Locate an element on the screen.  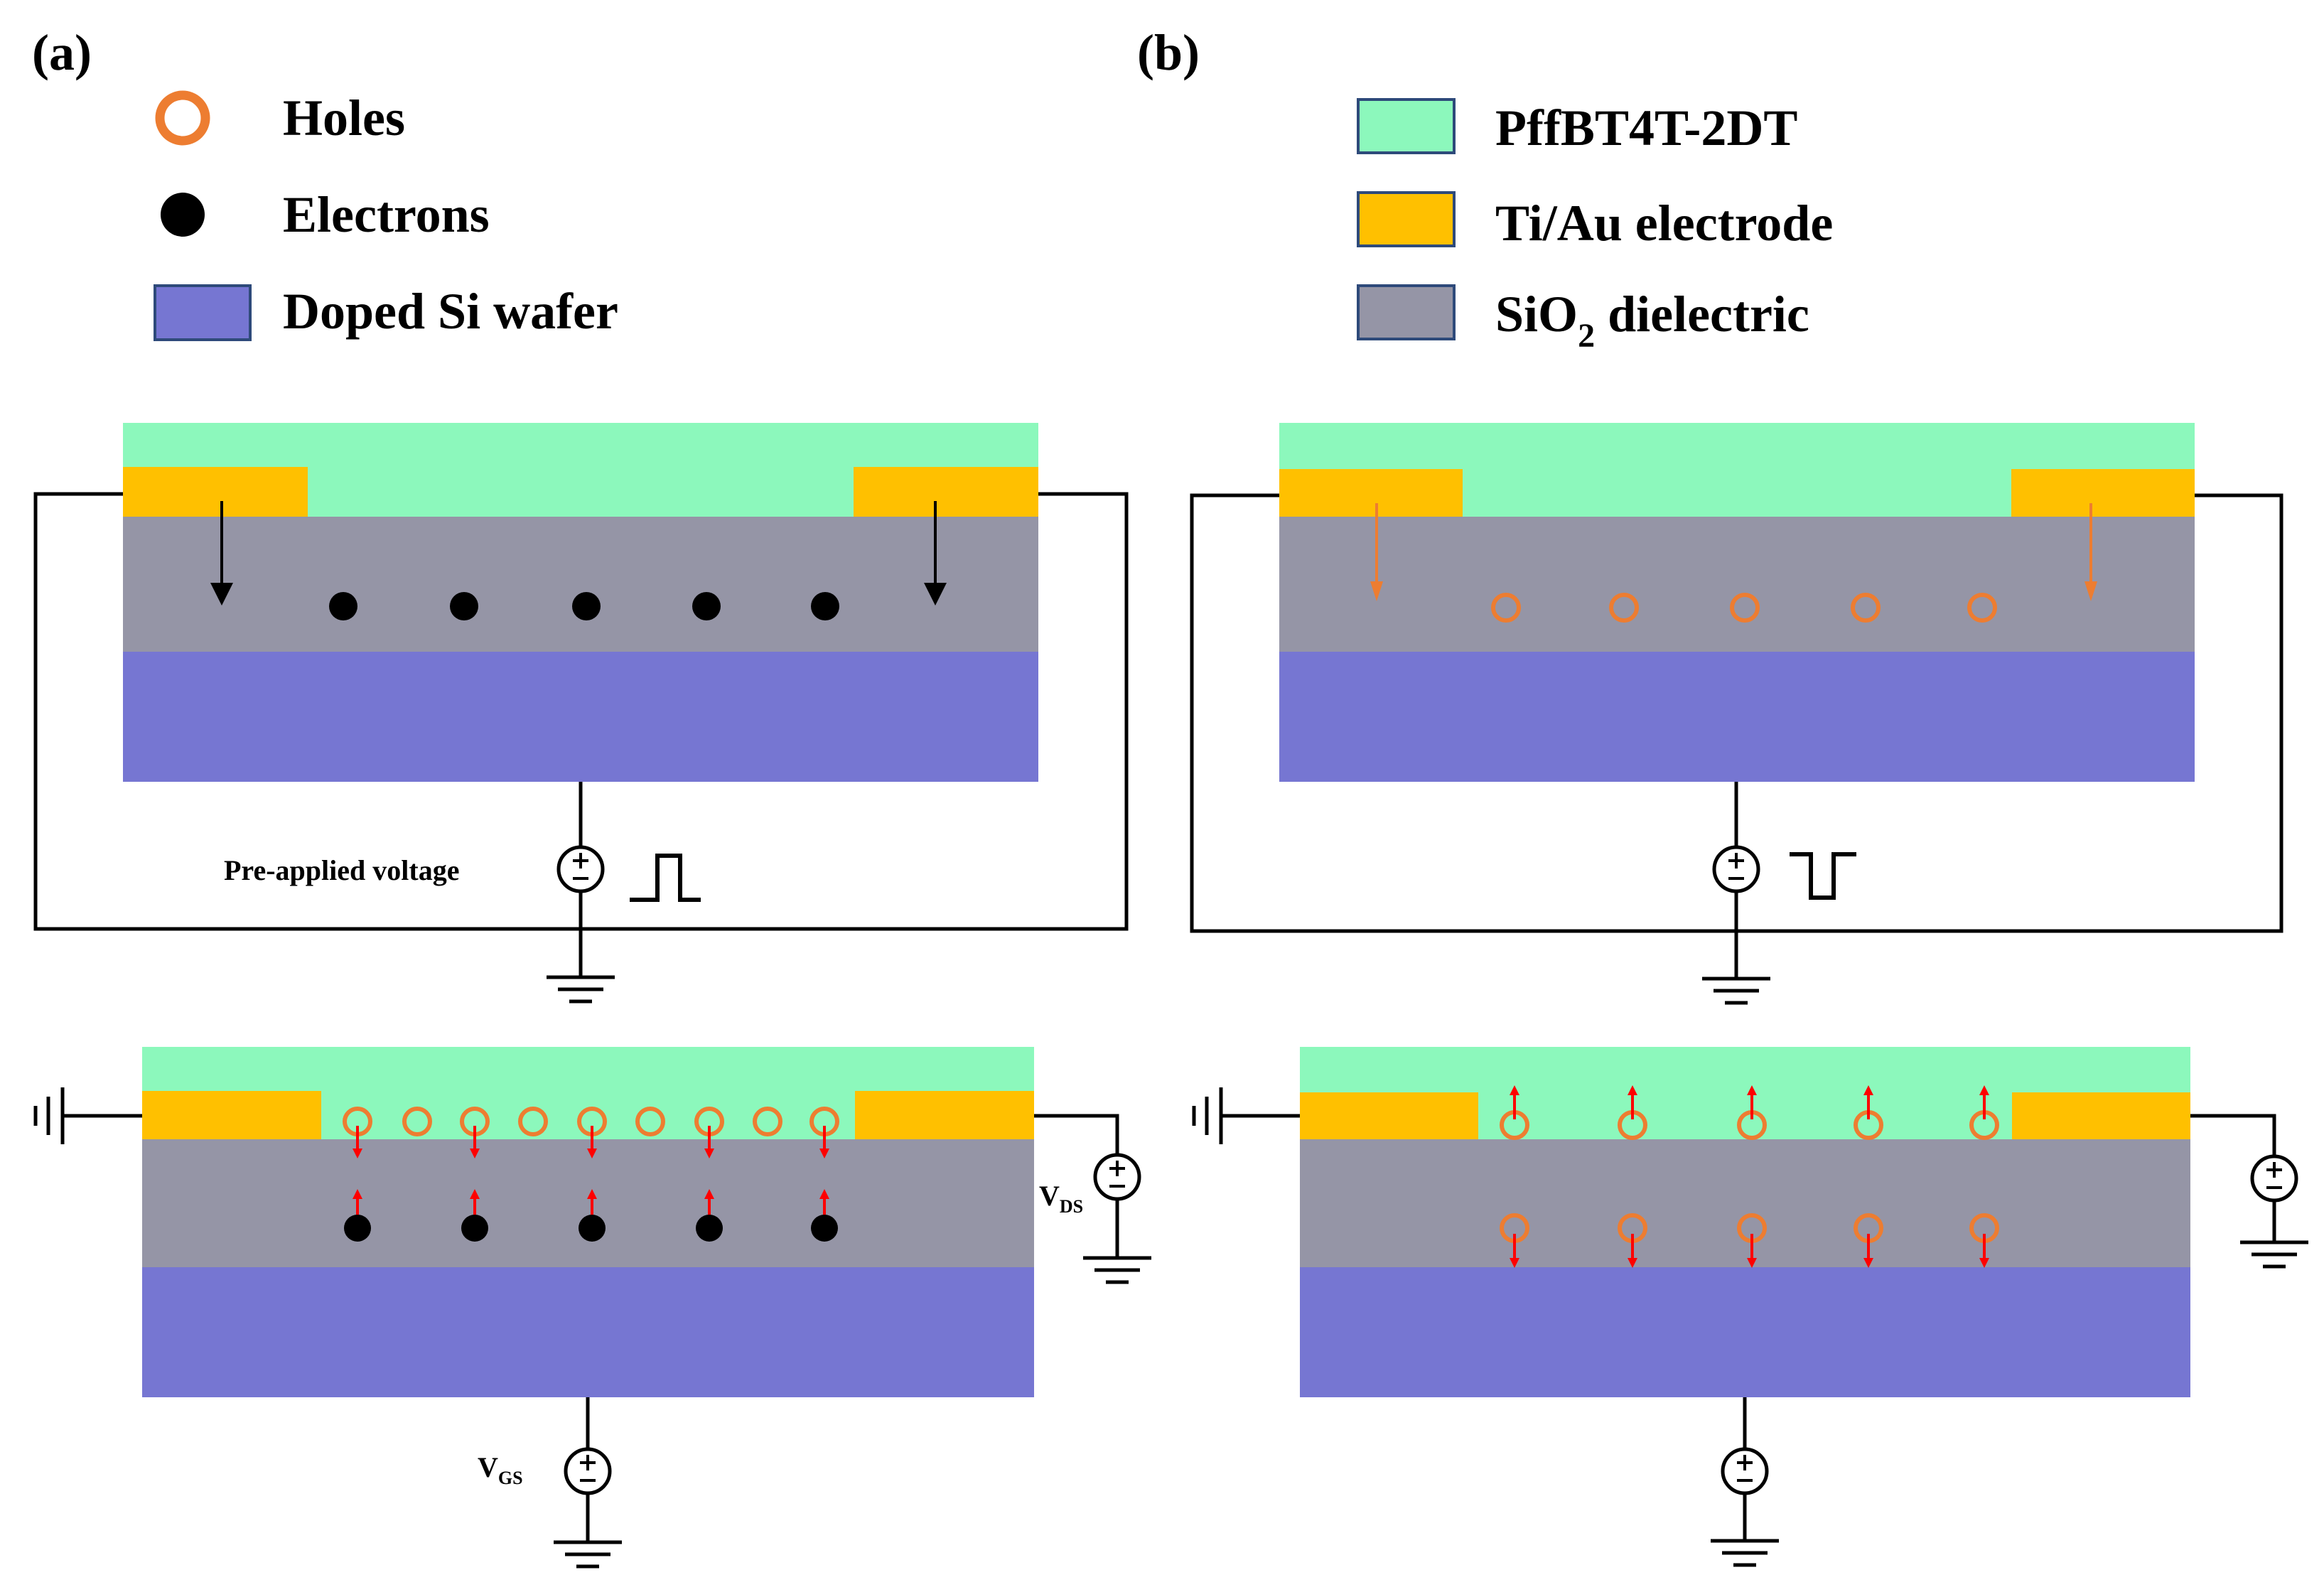
legend-dielectric-label: SiO2 dielectric is located at coordinates (1652, 320).